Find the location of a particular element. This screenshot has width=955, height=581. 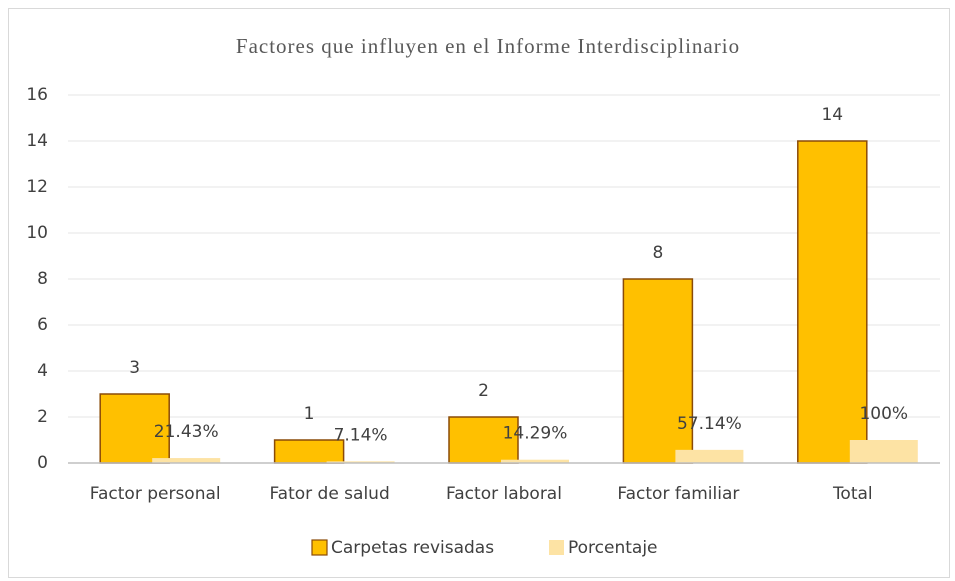

y-tick-label: 12 is located at coordinates (37, 187).